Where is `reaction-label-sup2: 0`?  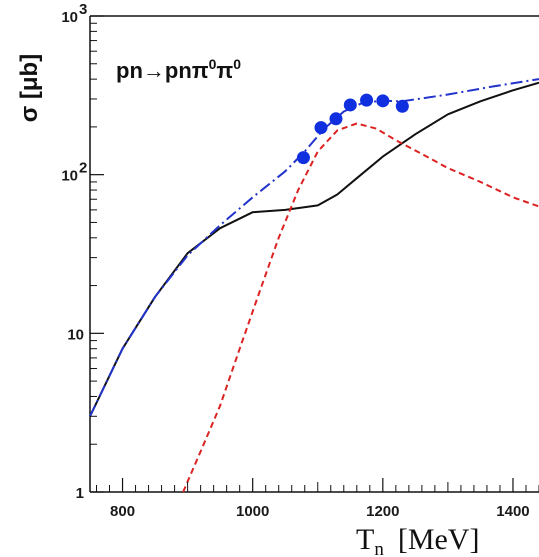 reaction-label-sup2: 0 is located at coordinates (237, 64).